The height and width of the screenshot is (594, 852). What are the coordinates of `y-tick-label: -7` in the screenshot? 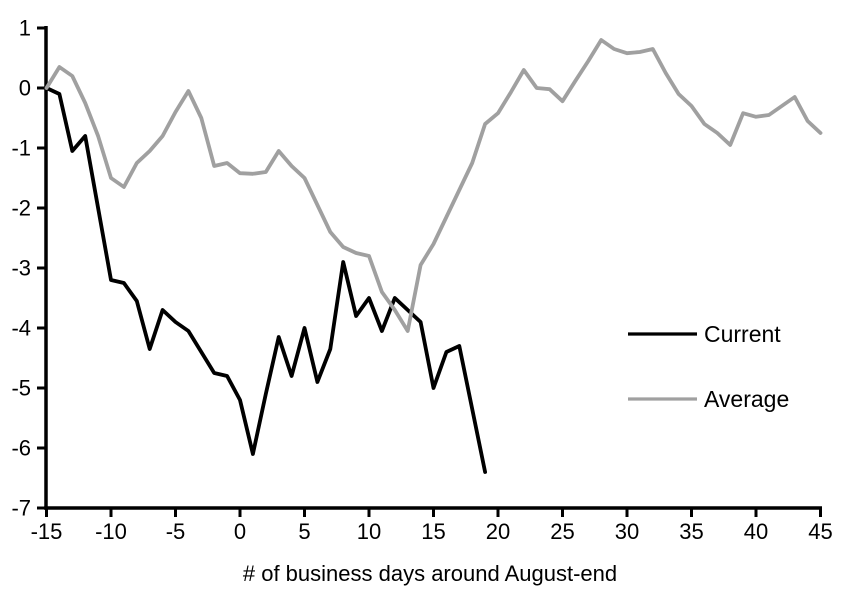 It's located at (21, 508).